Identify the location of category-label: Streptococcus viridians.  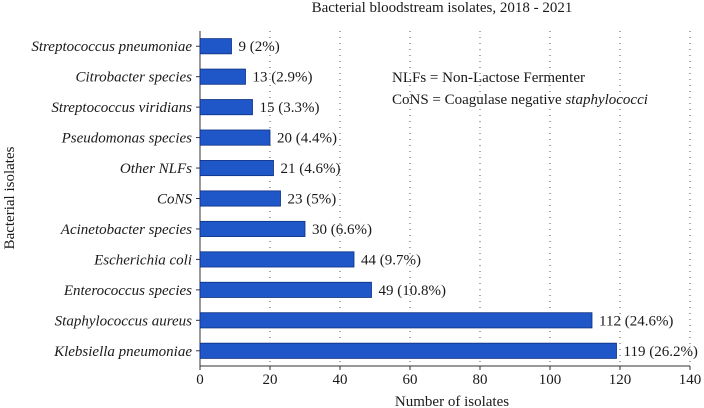
(121, 108).